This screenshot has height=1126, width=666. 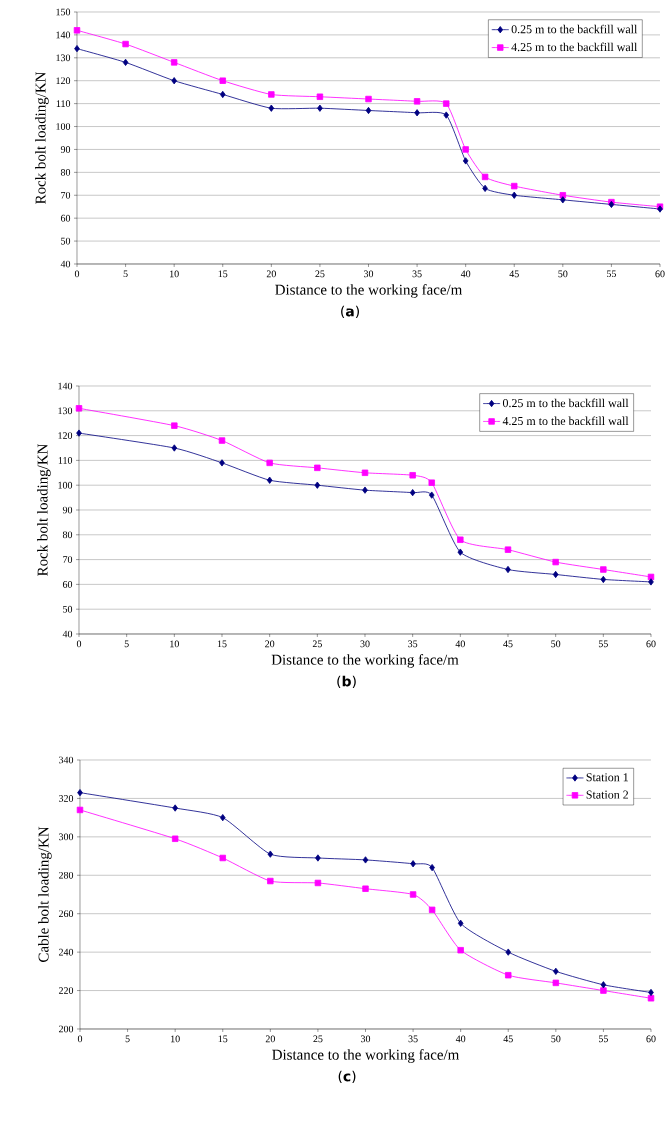 What do you see at coordinates (63, 12) in the screenshot?
I see `y-tick-label: 150` at bounding box center [63, 12].